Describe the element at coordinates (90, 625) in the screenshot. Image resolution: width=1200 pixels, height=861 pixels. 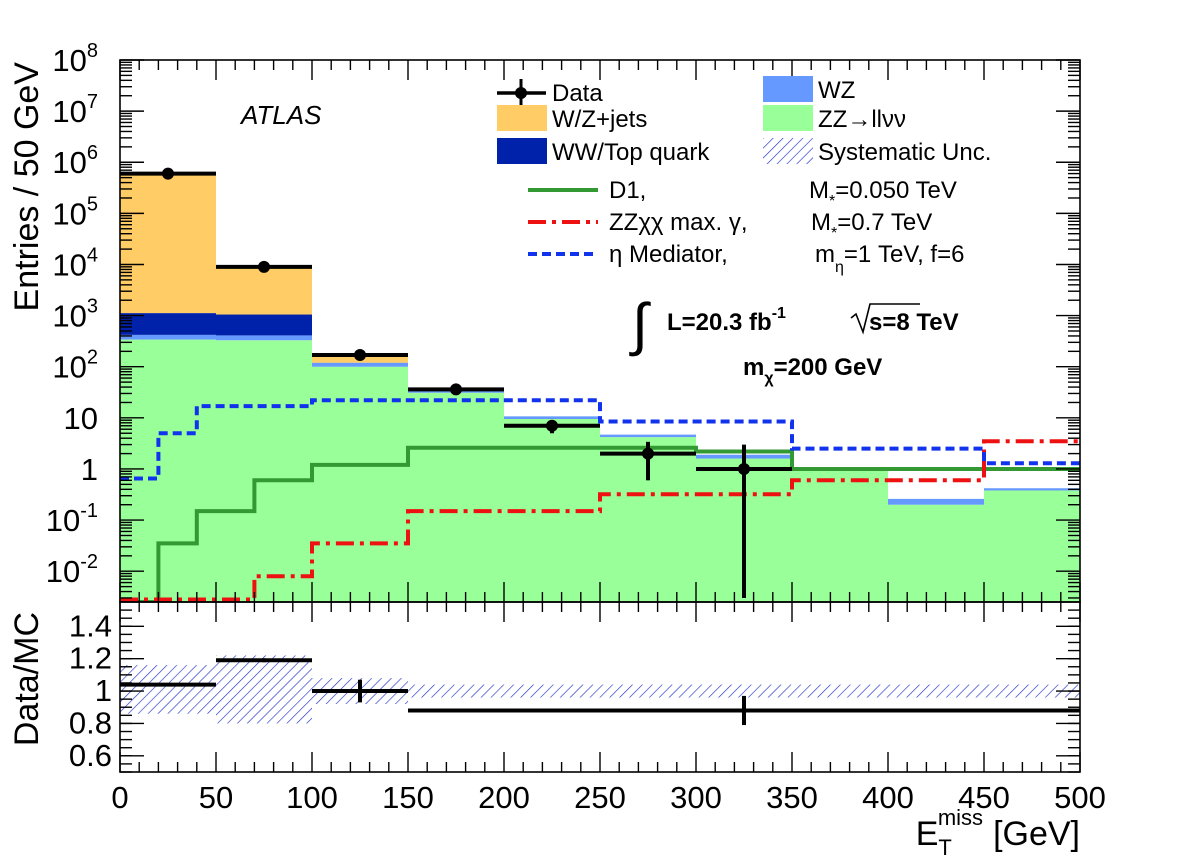
I see `ratio-y-tick-label-4: 1.4` at that location.